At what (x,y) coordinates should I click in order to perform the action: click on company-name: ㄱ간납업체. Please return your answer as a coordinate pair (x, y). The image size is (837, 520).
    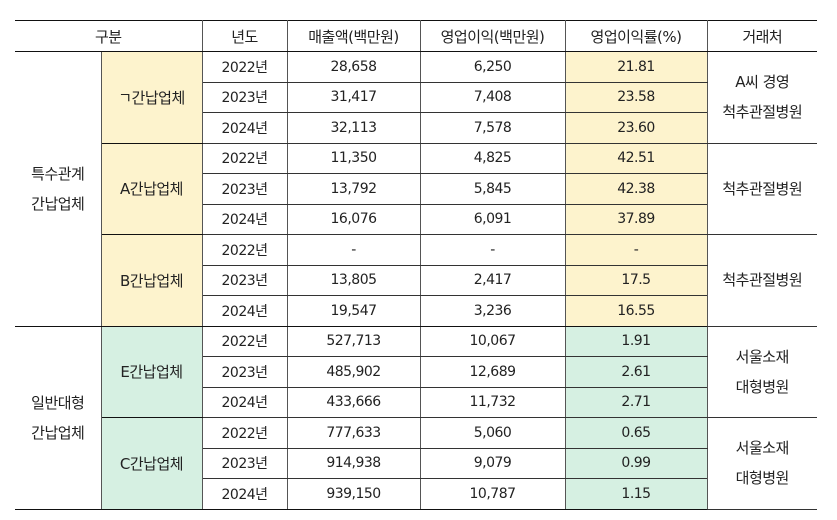
    Looking at the image, I should click on (151, 97).